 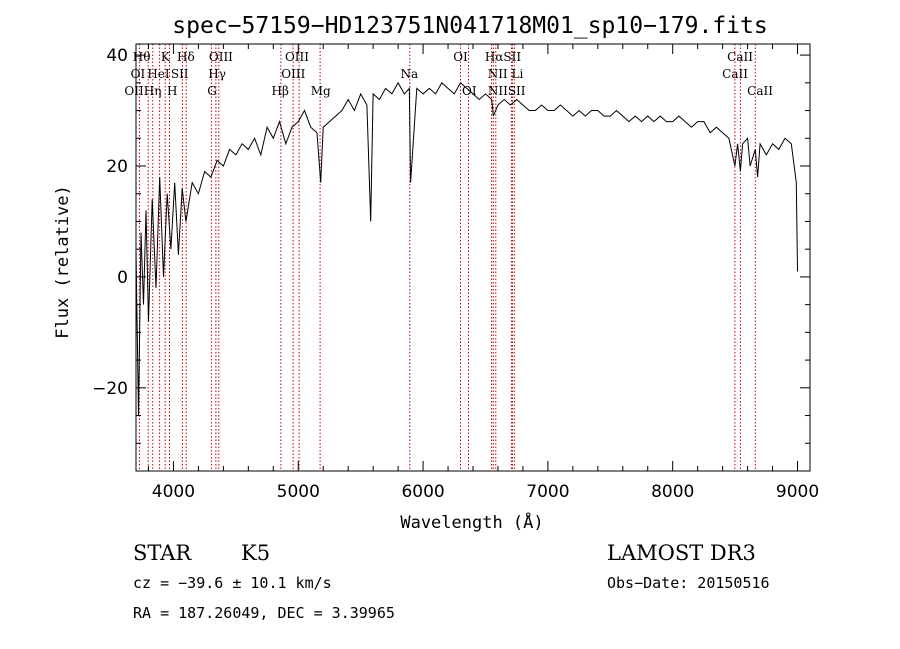 What do you see at coordinates (460, 57) in the screenshot?
I see `line-label-5: OI` at bounding box center [460, 57].